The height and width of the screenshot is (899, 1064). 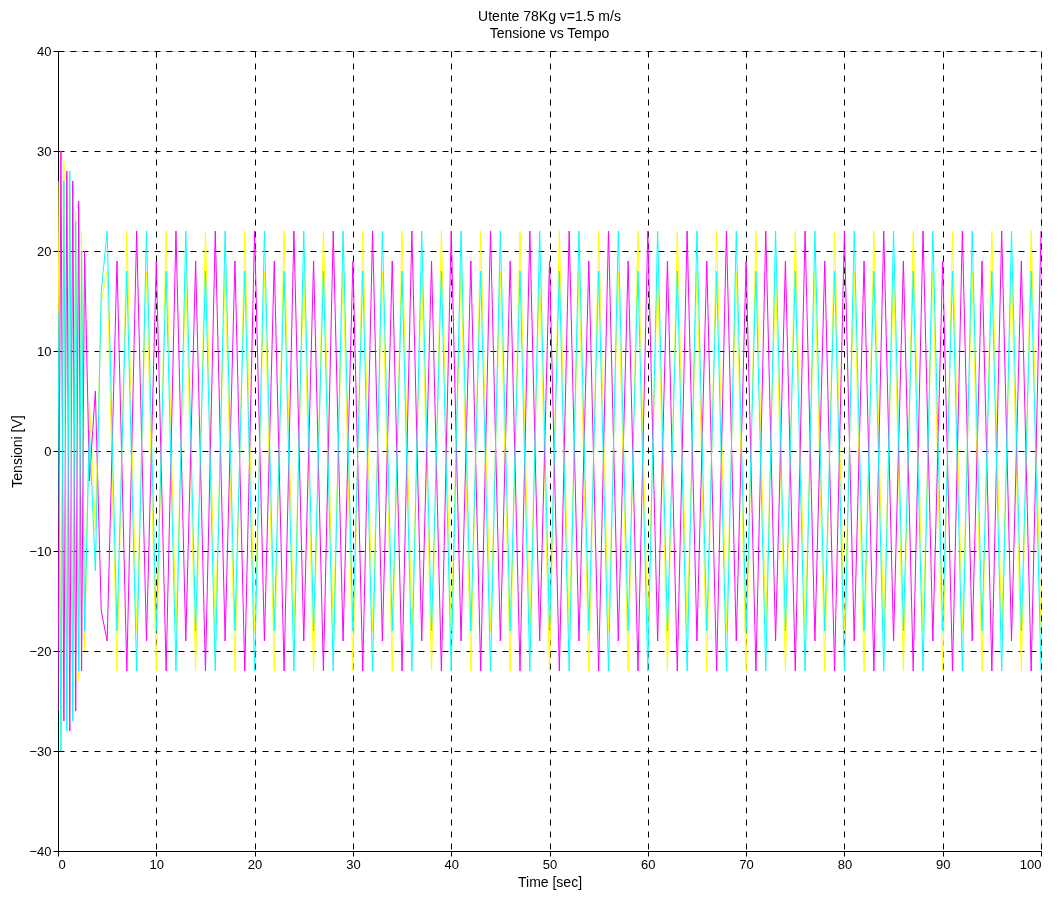 I want to click on x-tick-label: 40, so click(x=451, y=864).